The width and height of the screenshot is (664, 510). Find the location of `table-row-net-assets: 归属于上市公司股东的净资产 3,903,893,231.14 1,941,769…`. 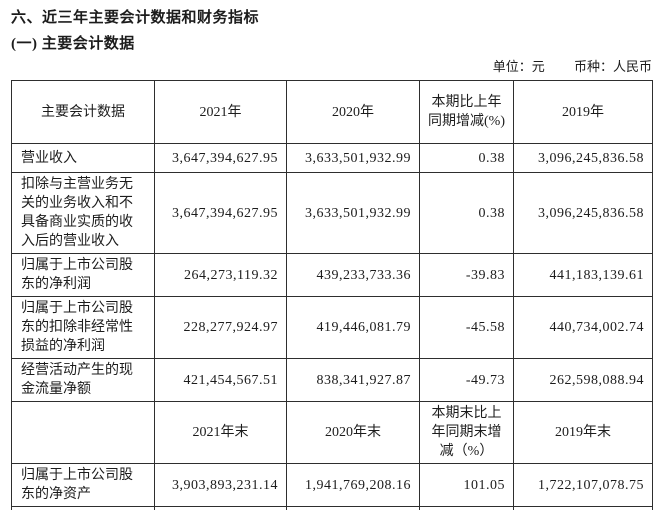

table-row-net-assets: 归属于上市公司股东的净资产 3,903,893,231.14 1,941,769… is located at coordinates (332, 485).